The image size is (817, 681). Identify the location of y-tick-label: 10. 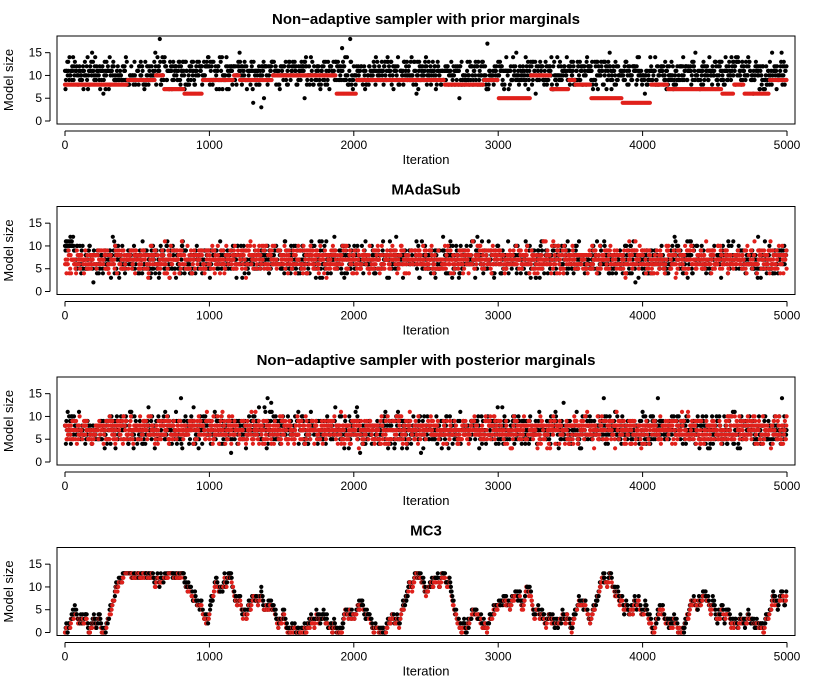
(36, 75).